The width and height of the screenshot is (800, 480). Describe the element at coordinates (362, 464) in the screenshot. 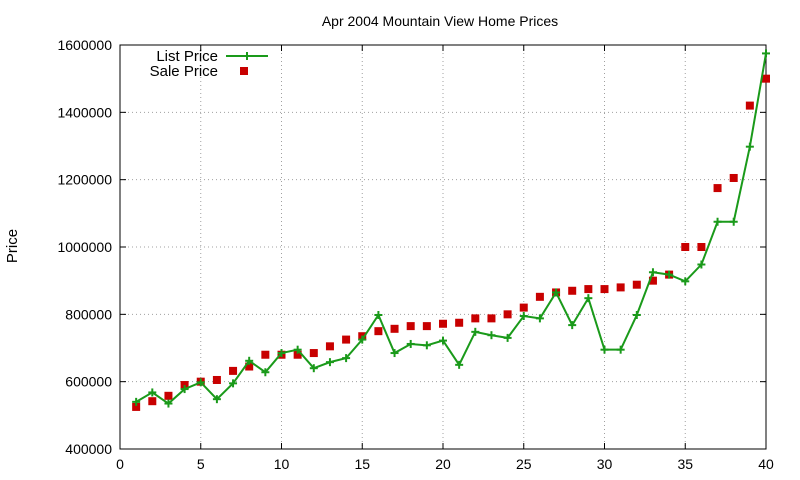

I see `x-tick-label: 15` at that location.